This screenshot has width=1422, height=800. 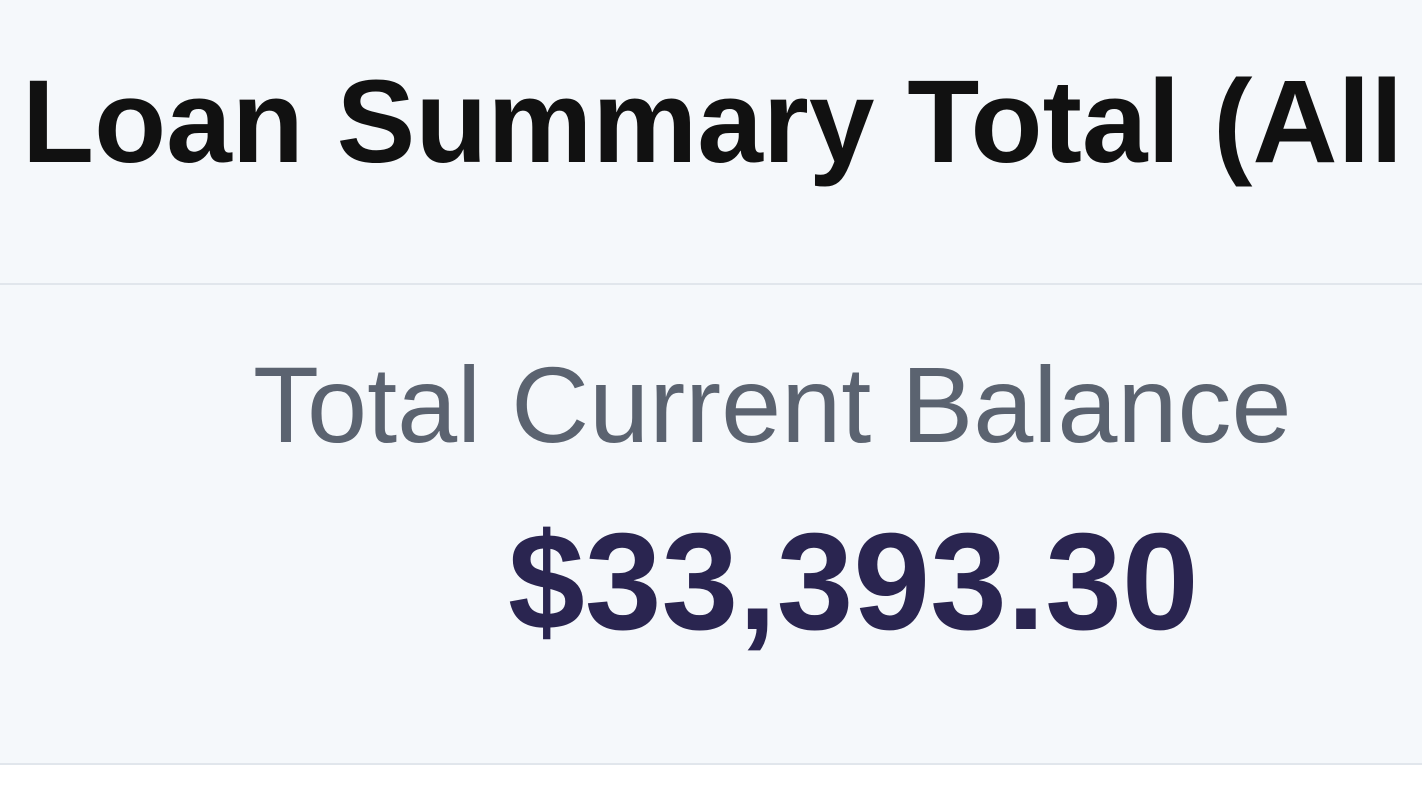 What do you see at coordinates (772, 404) in the screenshot?
I see `total-current-balance-label: Total Current Balance` at bounding box center [772, 404].